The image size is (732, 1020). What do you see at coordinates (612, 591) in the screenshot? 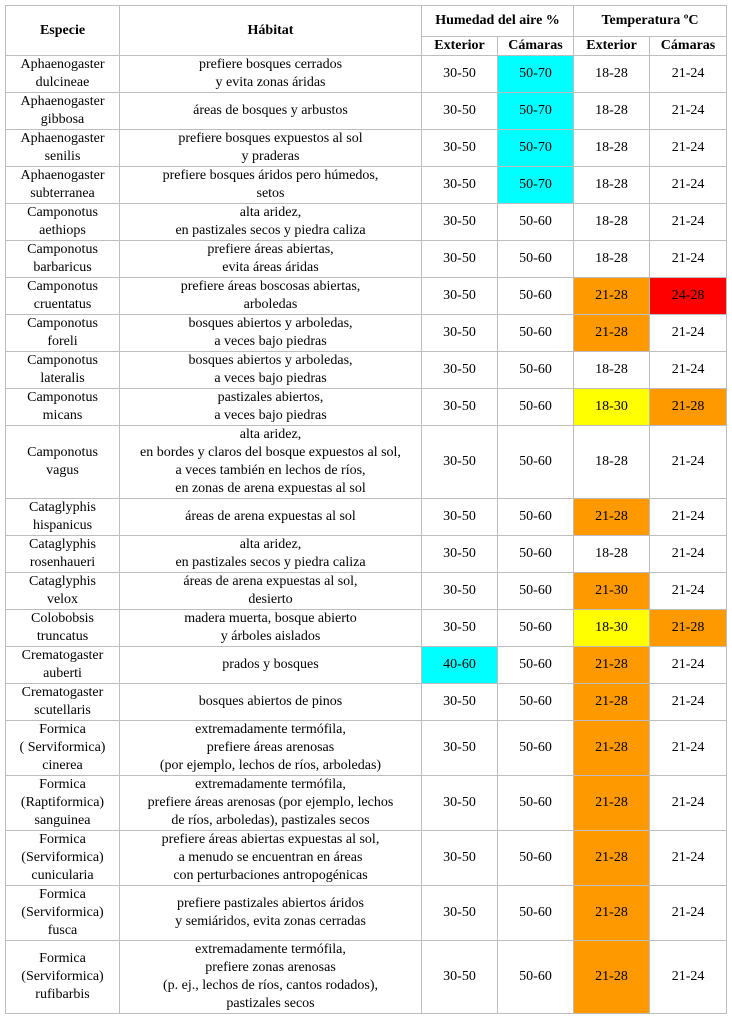
I see `temperature-exterior-cell: 21-30` at bounding box center [612, 591].